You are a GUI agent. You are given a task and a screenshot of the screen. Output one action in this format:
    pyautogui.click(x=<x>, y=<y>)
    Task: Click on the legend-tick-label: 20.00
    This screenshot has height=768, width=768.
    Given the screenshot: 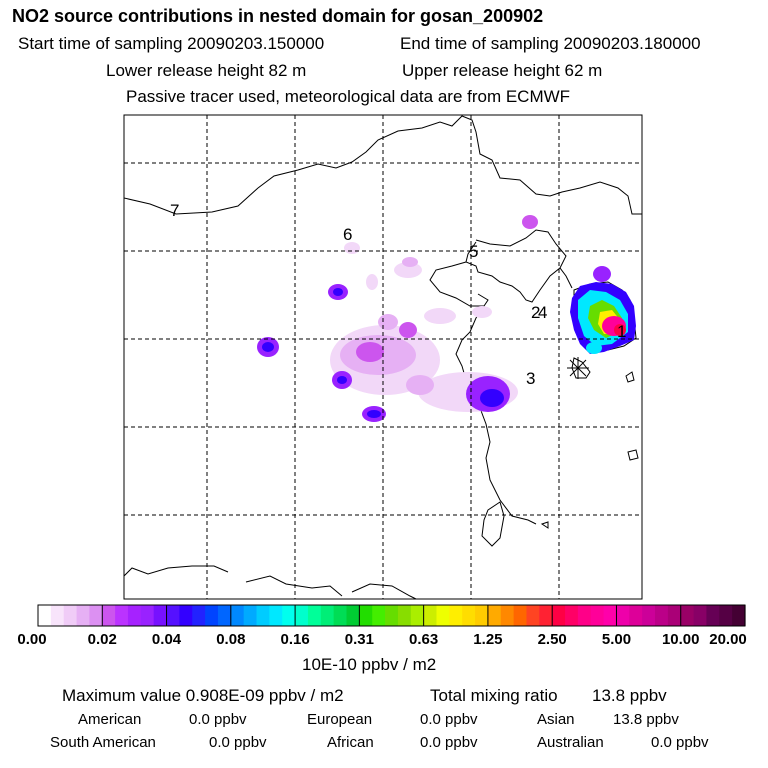 What is the action you would take?
    pyautogui.click(x=728, y=639)
    